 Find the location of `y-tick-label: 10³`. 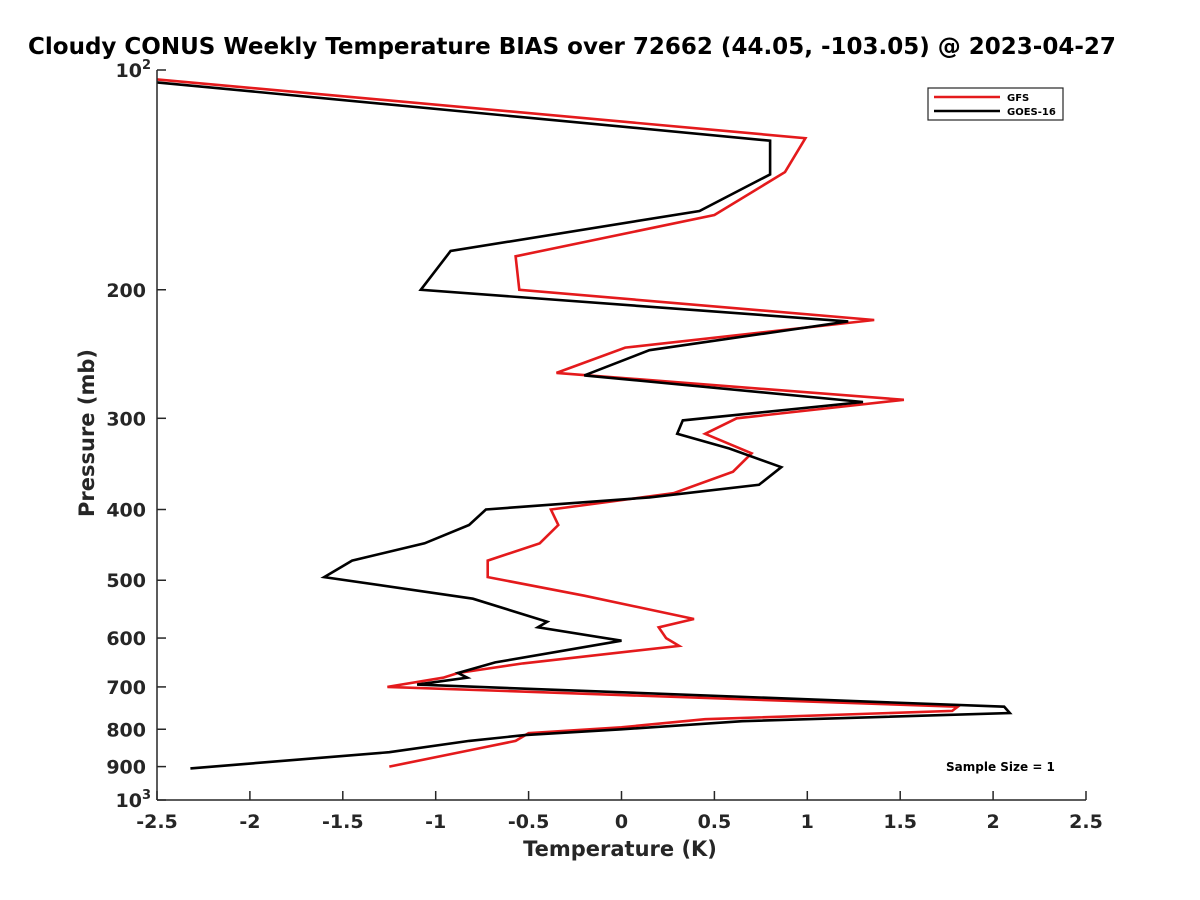

y-tick-label: 10³ is located at coordinates (134, 800).